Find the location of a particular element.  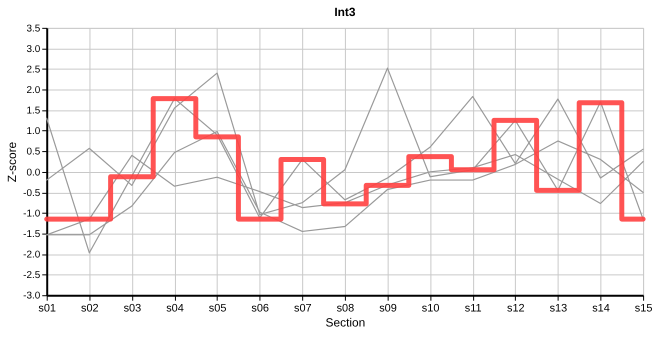

y-tick-label: 0.0 is located at coordinates (33, 172).